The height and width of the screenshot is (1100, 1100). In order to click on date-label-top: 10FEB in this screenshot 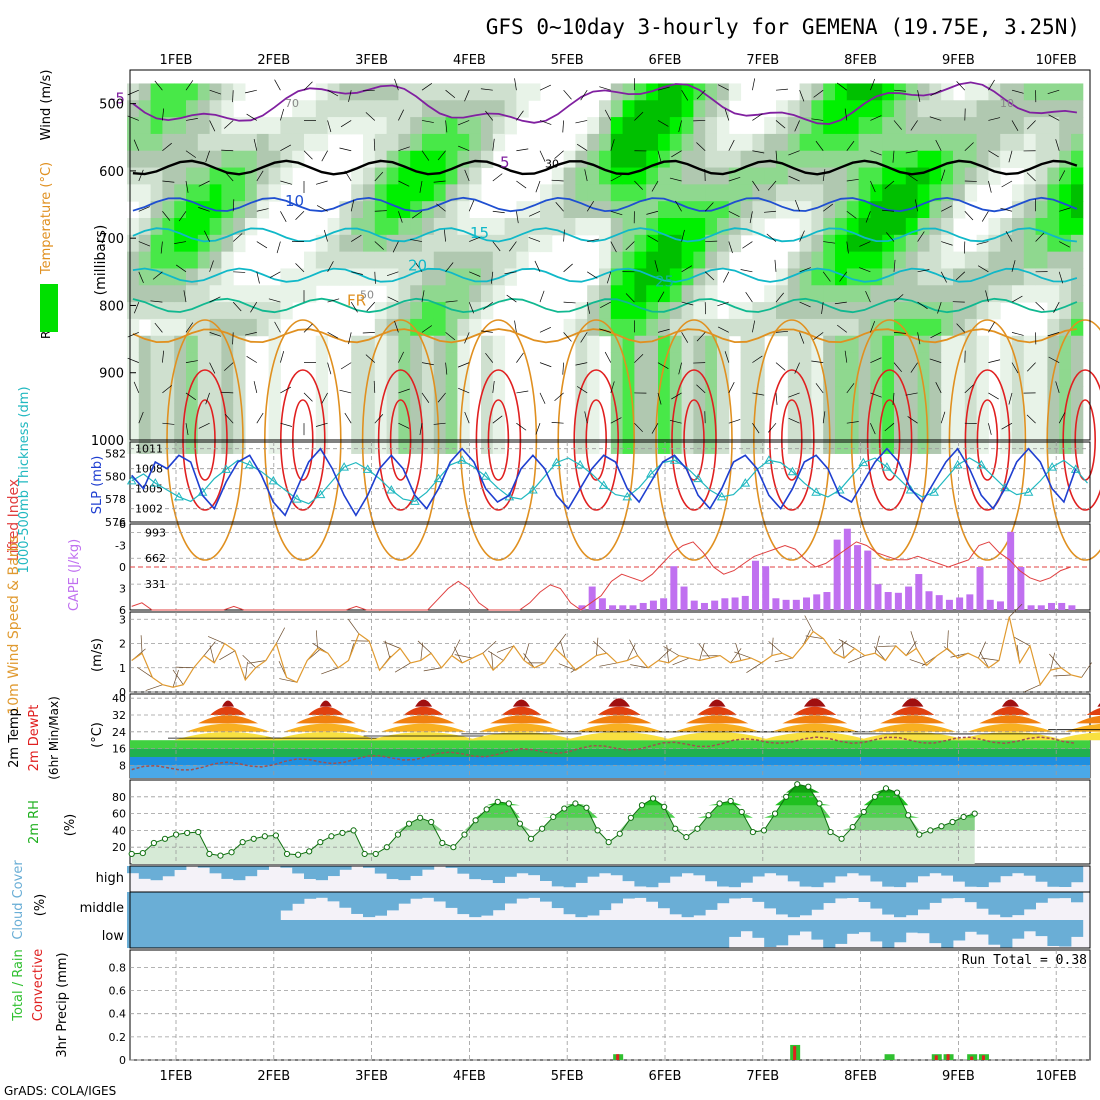, I will do `click(1056, 60)`.